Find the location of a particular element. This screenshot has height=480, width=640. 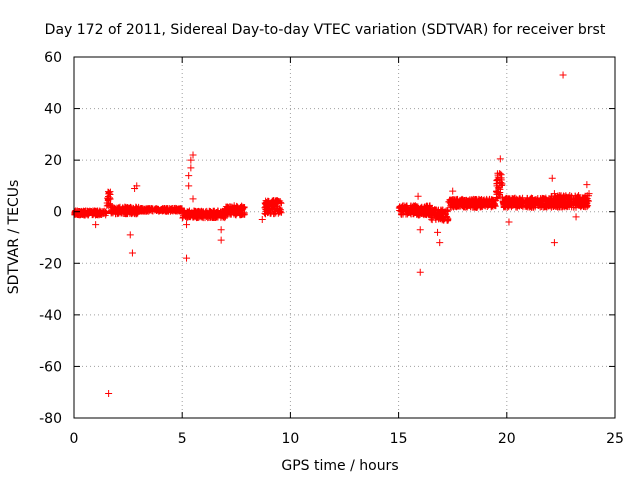

x-tick-label: 20 is located at coordinates (507, 439).